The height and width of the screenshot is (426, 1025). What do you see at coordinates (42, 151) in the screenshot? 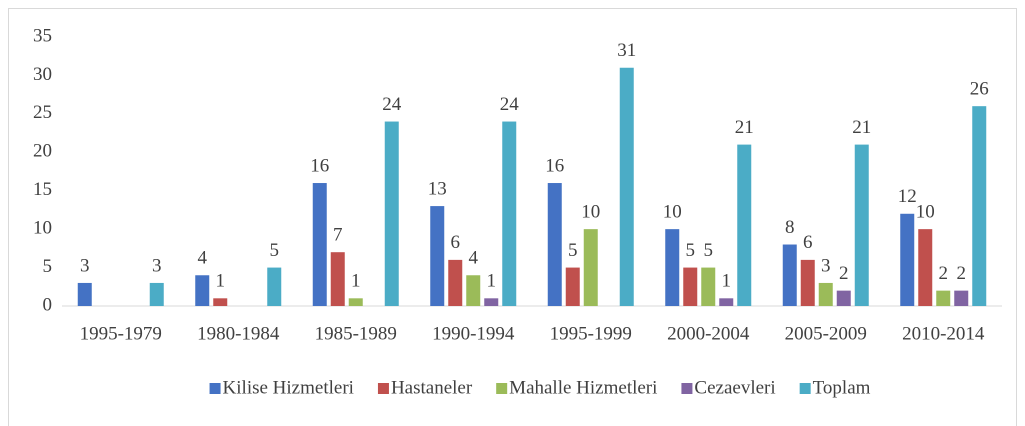
I see `y-tick-label: 20` at bounding box center [42, 151].